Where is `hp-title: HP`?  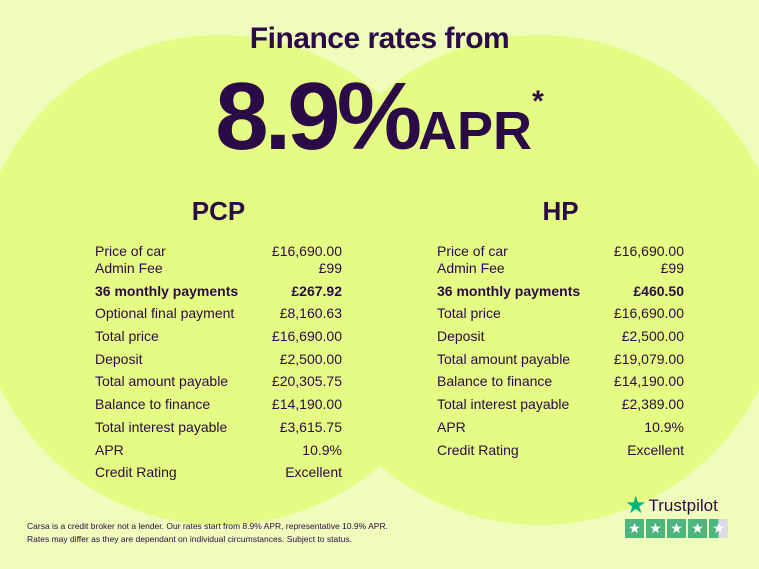 hp-title: HP is located at coordinates (560, 211).